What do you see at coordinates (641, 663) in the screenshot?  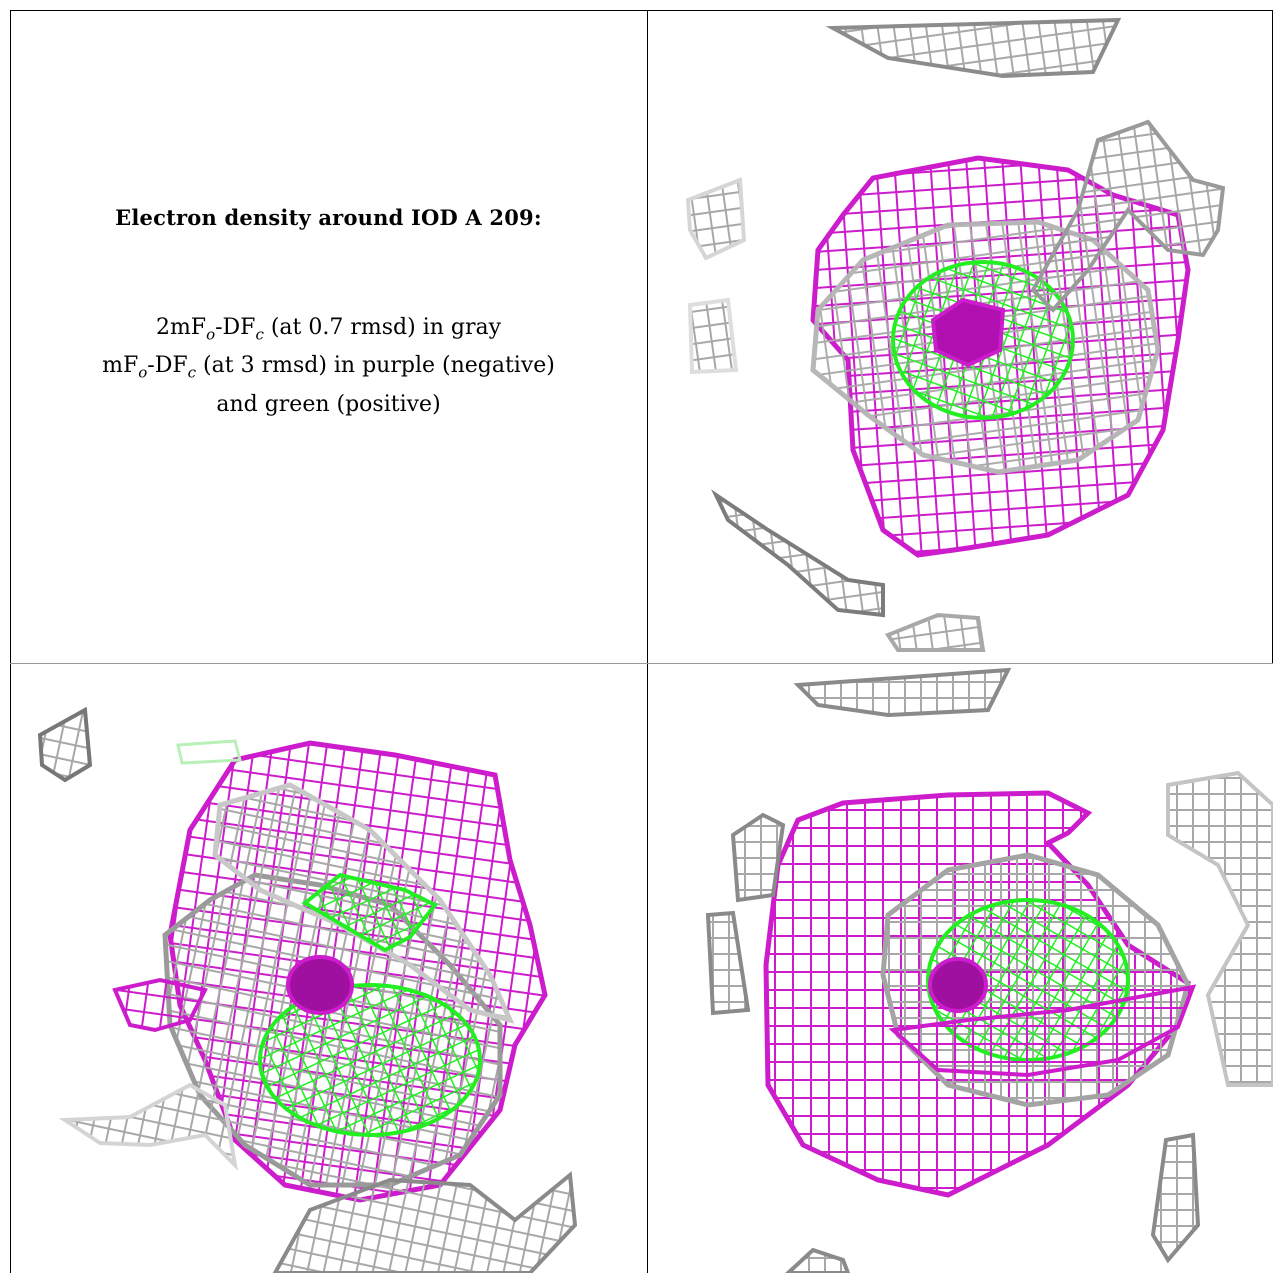 I see `middle-divider` at bounding box center [641, 663].